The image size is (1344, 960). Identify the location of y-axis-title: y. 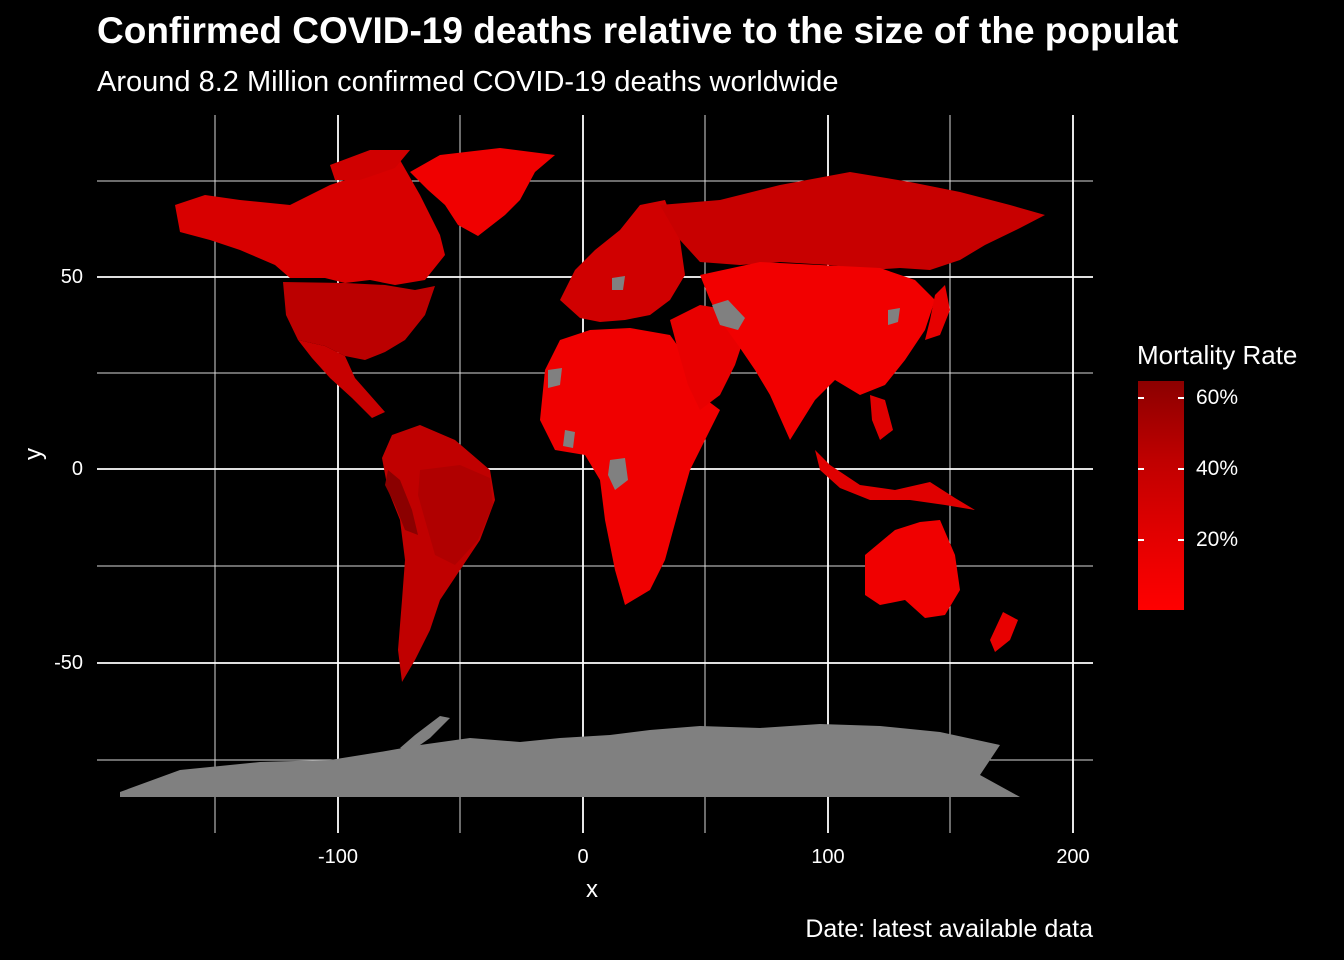
(33, 454).